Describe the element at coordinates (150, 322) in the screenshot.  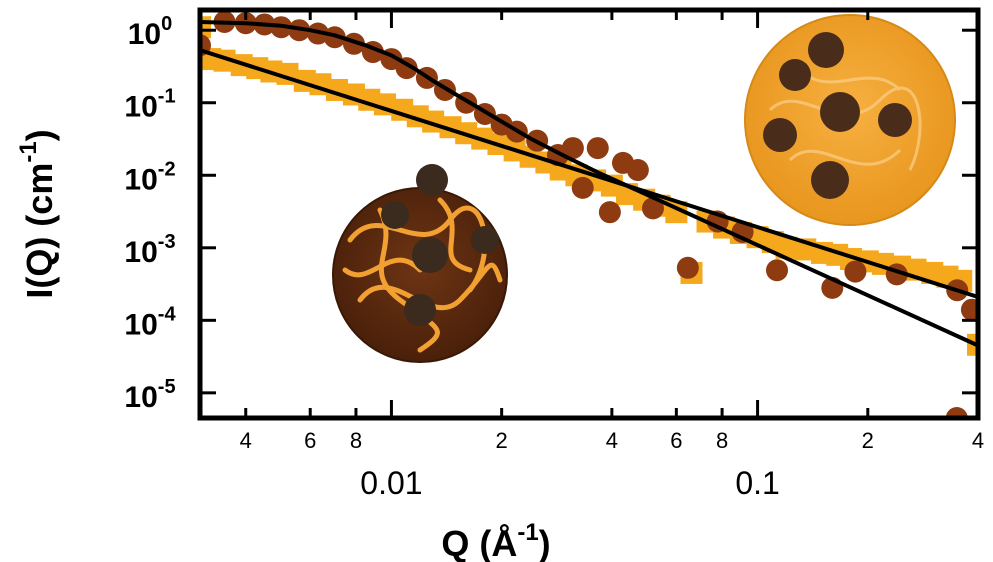
I see `y-tick-label: 10⁻⁴` at that location.